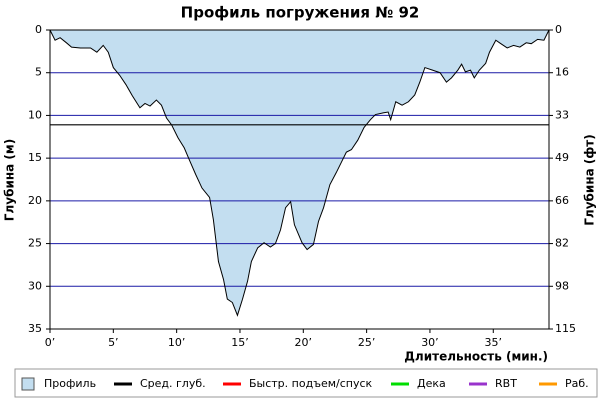 This screenshot has width=600, height=400. What do you see at coordinates (35, 114) in the screenshot?
I see `y-tick-label: 10` at bounding box center [35, 114].